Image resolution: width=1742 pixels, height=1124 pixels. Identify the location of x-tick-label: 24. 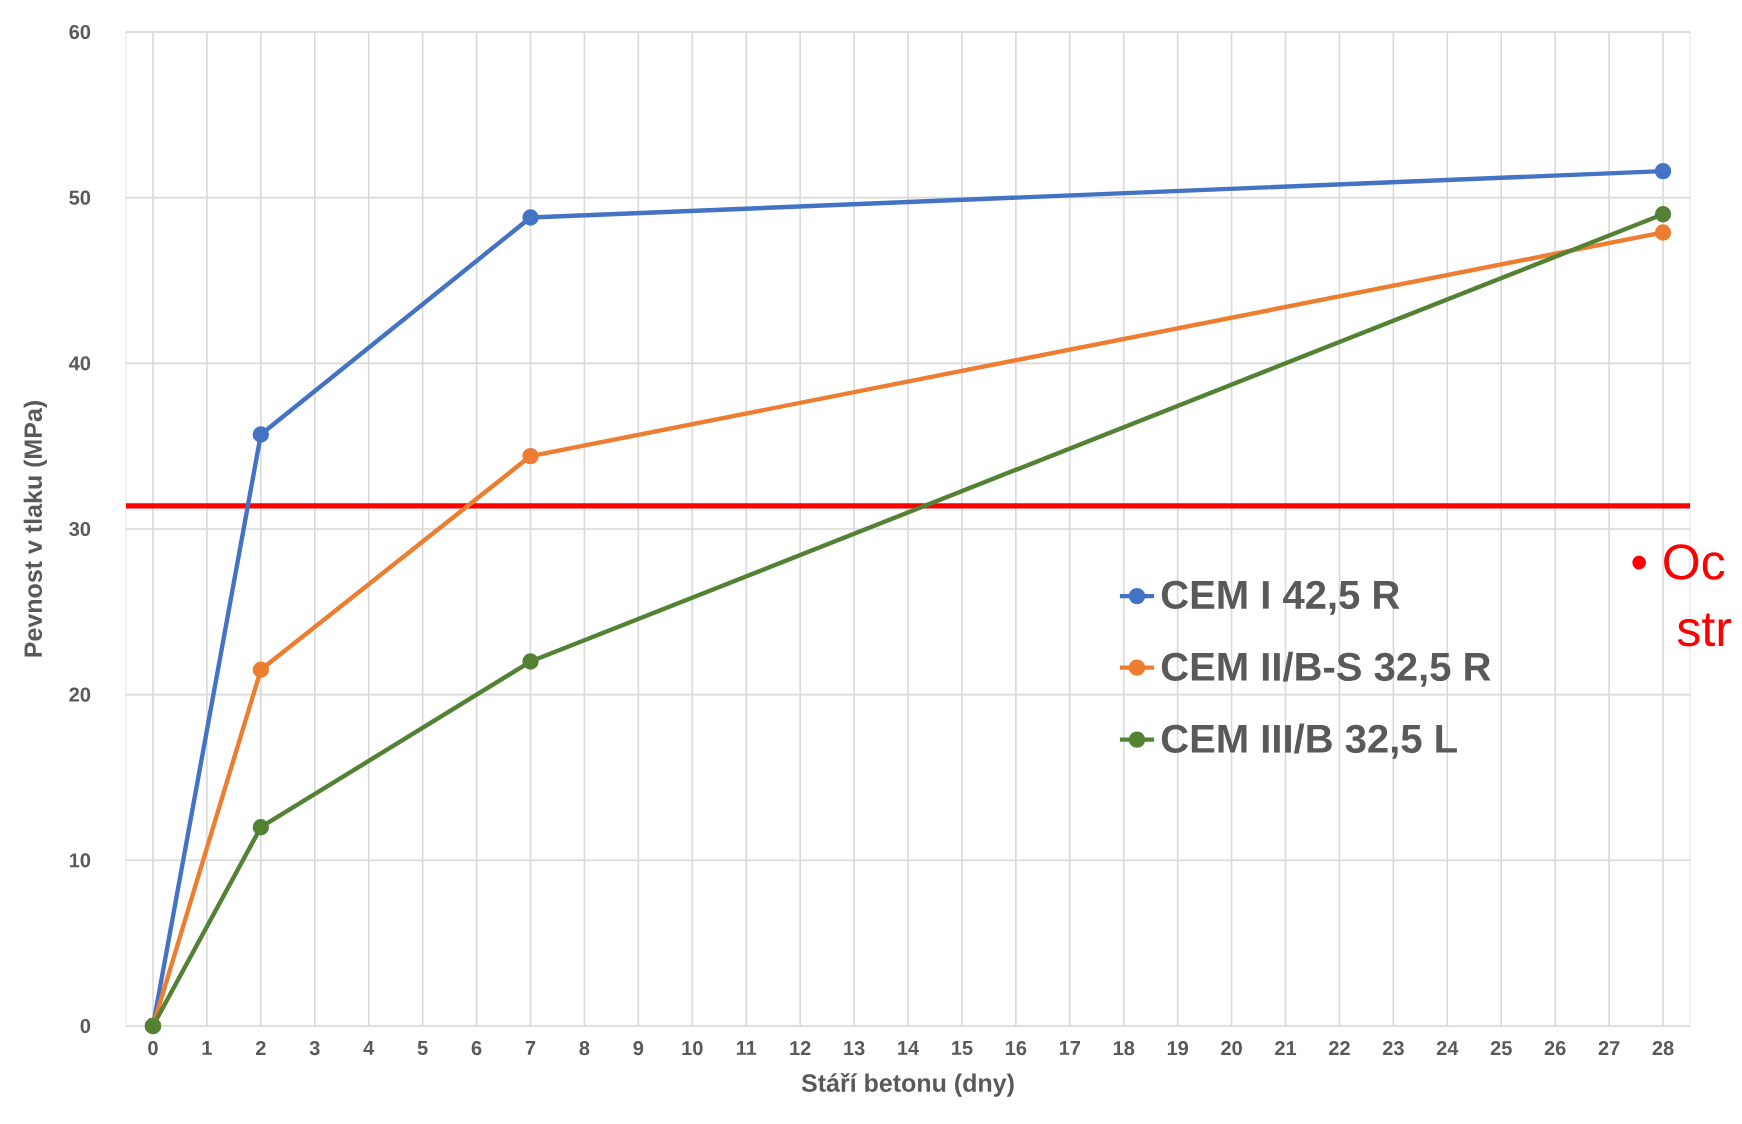
(1447, 1048).